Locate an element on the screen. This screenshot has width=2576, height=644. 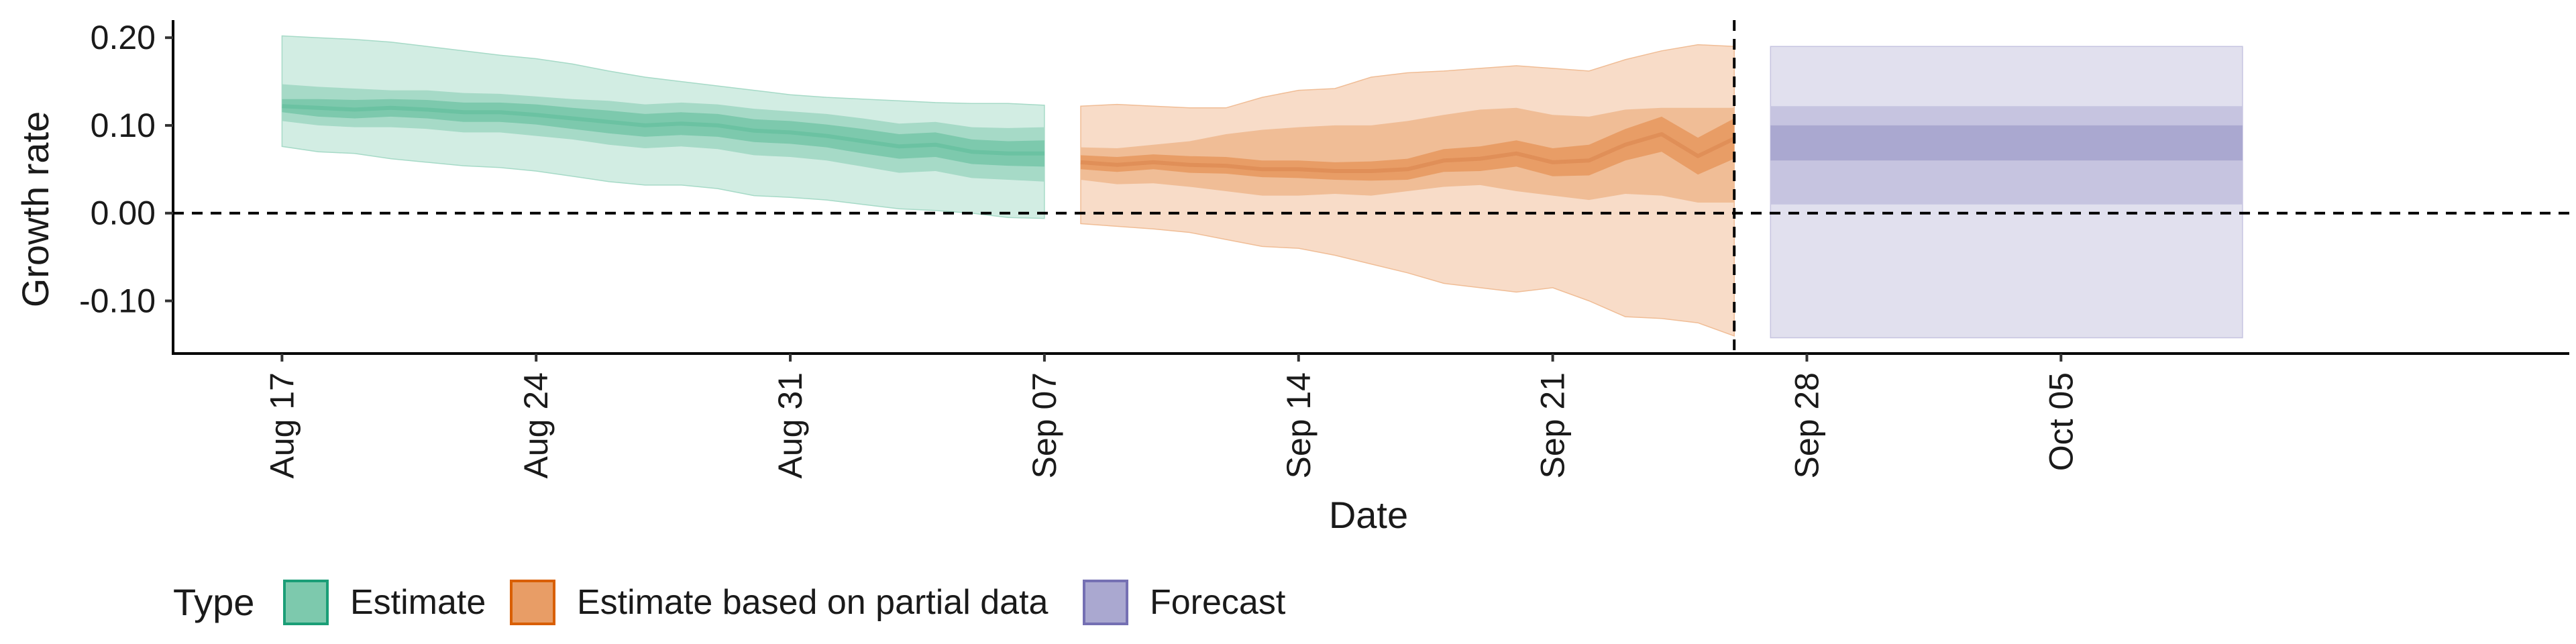
legend-title: Type is located at coordinates (213, 602).